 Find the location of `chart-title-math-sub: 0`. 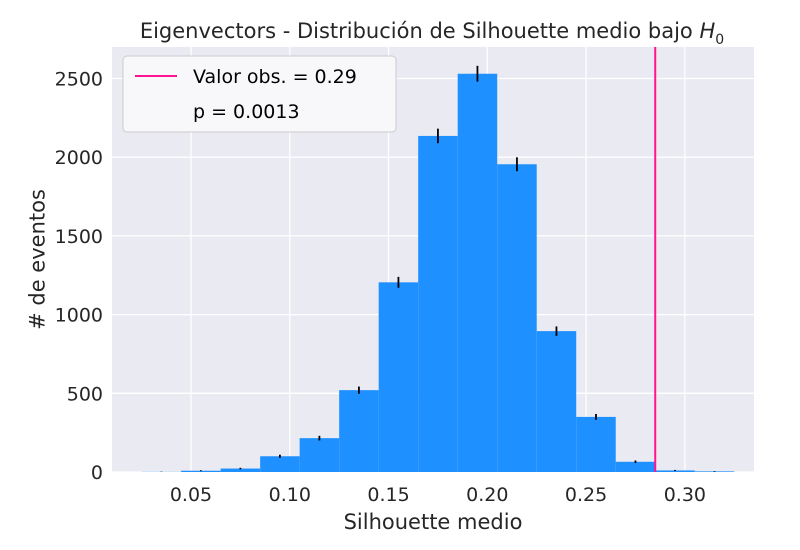

chart-title-math-sub: 0 is located at coordinates (719, 40).